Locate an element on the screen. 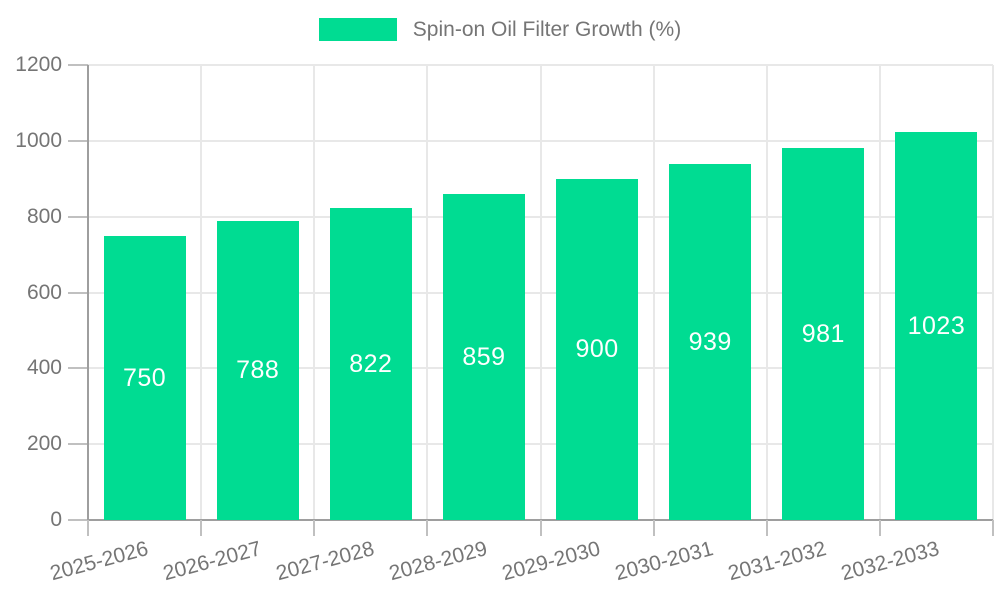 The image size is (1000, 600). bar-value-label: 981 is located at coordinates (823, 333).